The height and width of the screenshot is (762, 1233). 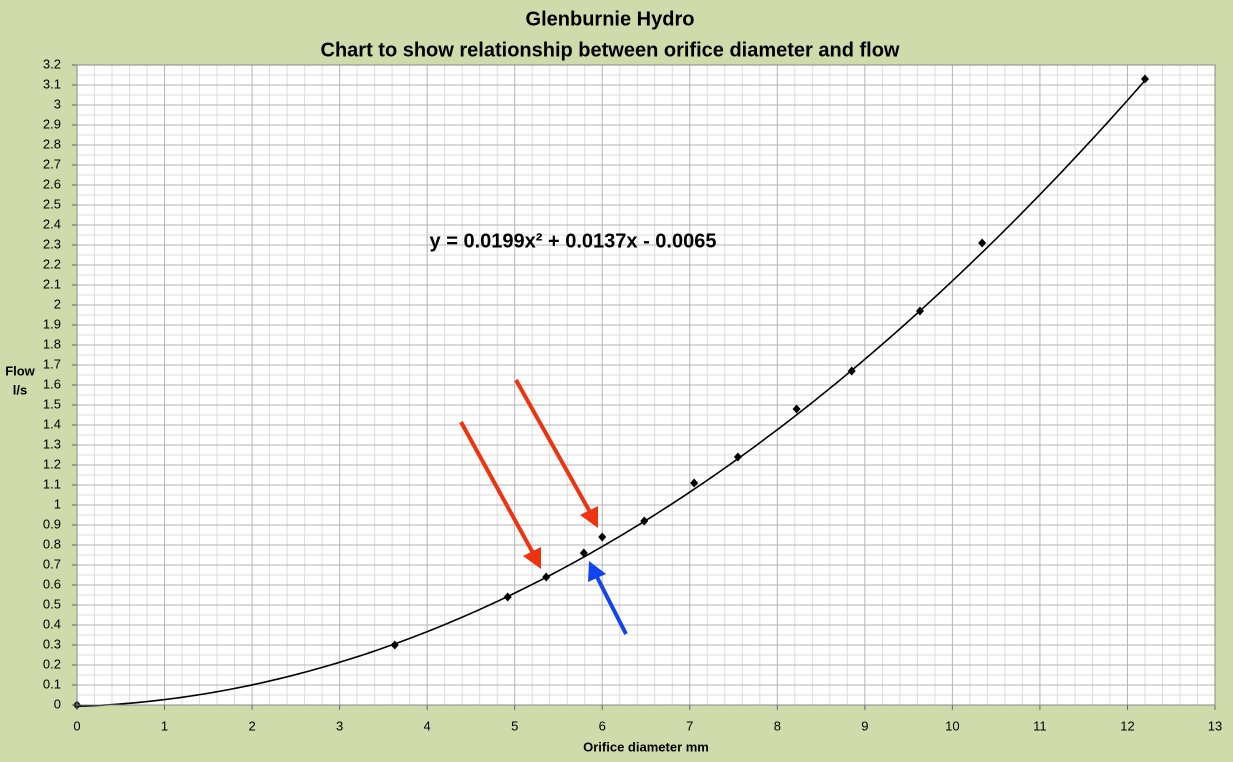 I want to click on y-tick-label: 1.3, so click(x=52, y=443).